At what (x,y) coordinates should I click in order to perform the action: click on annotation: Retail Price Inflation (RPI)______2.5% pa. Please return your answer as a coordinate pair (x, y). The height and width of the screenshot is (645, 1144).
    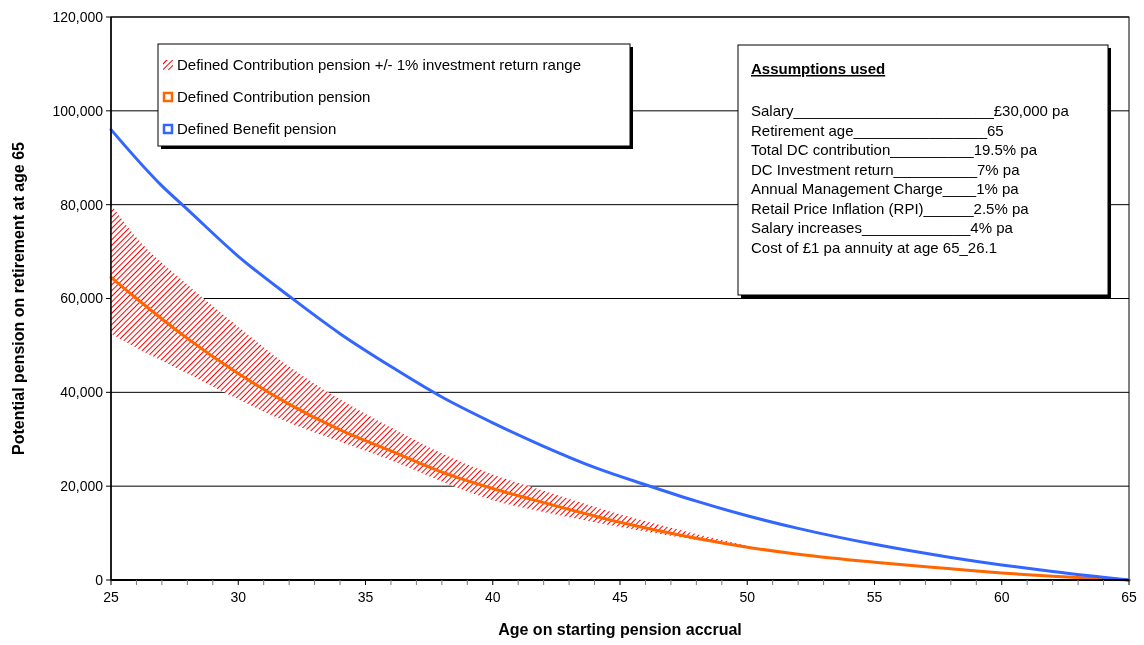
    Looking at the image, I should click on (890, 208).